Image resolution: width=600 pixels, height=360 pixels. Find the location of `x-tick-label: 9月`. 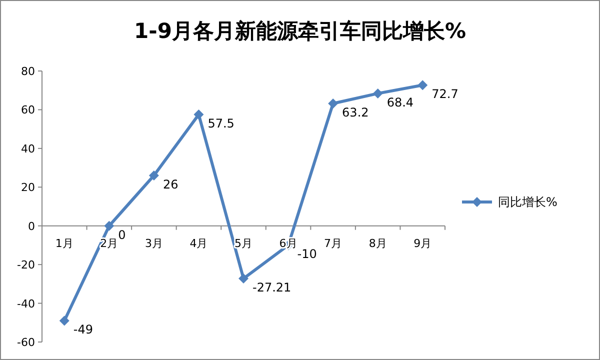

x-tick-label: 9月 is located at coordinates (423, 243).